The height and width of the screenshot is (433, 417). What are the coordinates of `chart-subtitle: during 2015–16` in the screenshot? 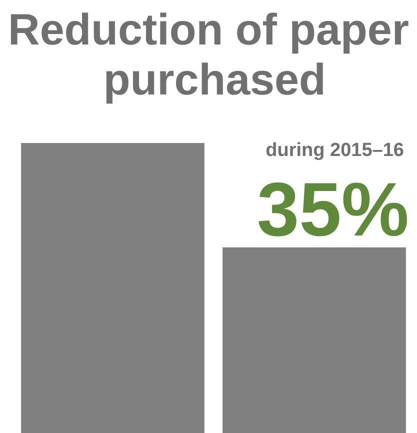 It's located at (335, 150).